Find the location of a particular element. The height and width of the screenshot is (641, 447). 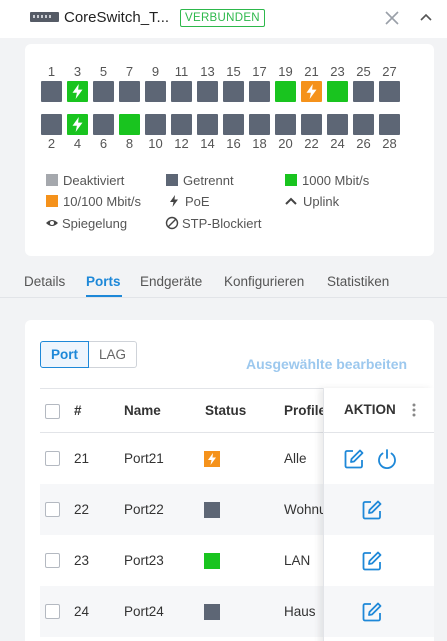

active-tab-indicator is located at coordinates (104, 296).